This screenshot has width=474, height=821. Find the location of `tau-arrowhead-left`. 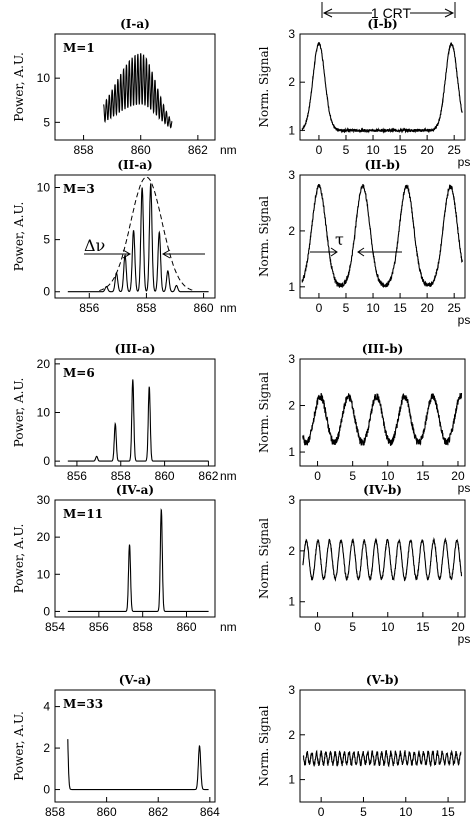

tau-arrowhead-left is located at coordinates (334, 252).